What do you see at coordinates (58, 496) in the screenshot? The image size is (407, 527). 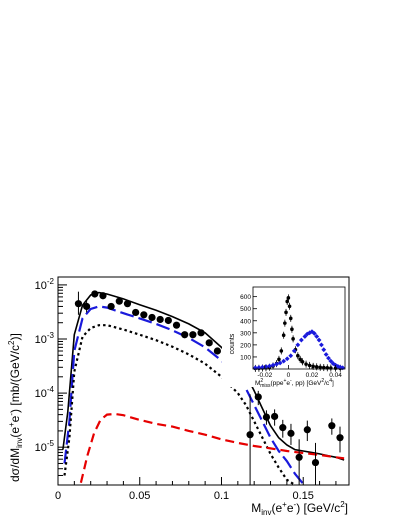 I see `x-tick-label: 0` at bounding box center [58, 496].